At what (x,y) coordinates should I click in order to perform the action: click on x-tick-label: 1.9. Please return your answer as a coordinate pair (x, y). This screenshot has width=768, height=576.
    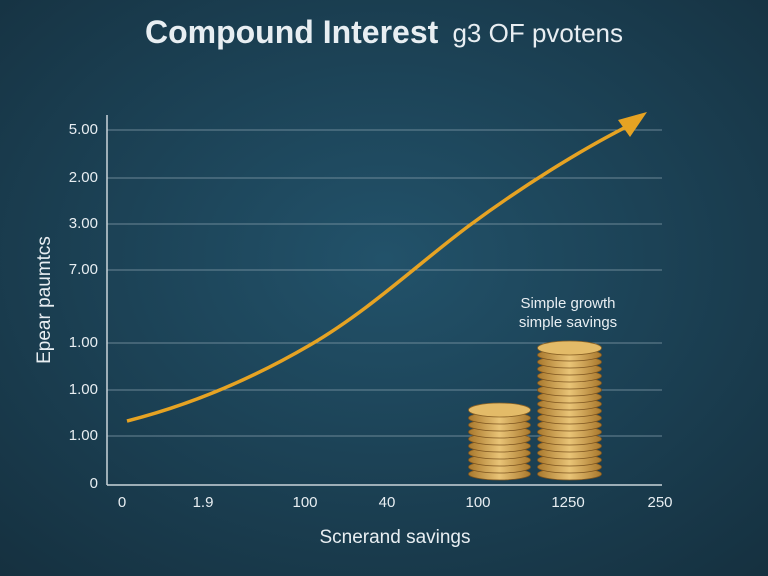
    Looking at the image, I should click on (203, 502).